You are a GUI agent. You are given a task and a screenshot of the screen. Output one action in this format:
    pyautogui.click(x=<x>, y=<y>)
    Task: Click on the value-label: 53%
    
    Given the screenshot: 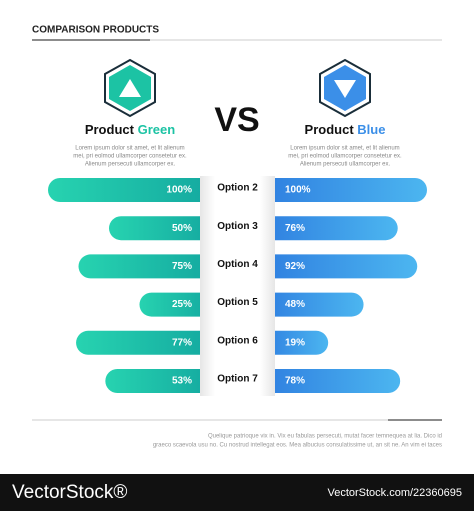 What is the action you would take?
    pyautogui.click(x=182, y=381)
    